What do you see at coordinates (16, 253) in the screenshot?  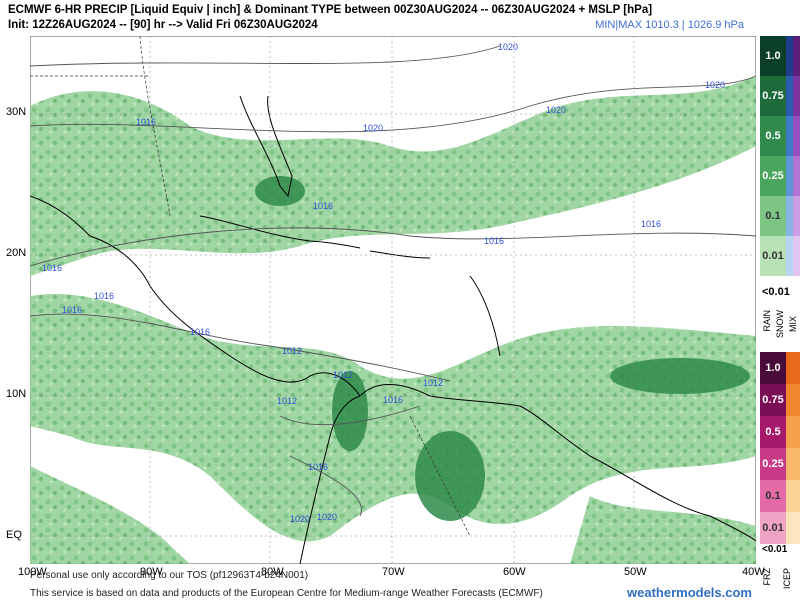 I see `lat-label-20n: 20N` at bounding box center [16, 253].